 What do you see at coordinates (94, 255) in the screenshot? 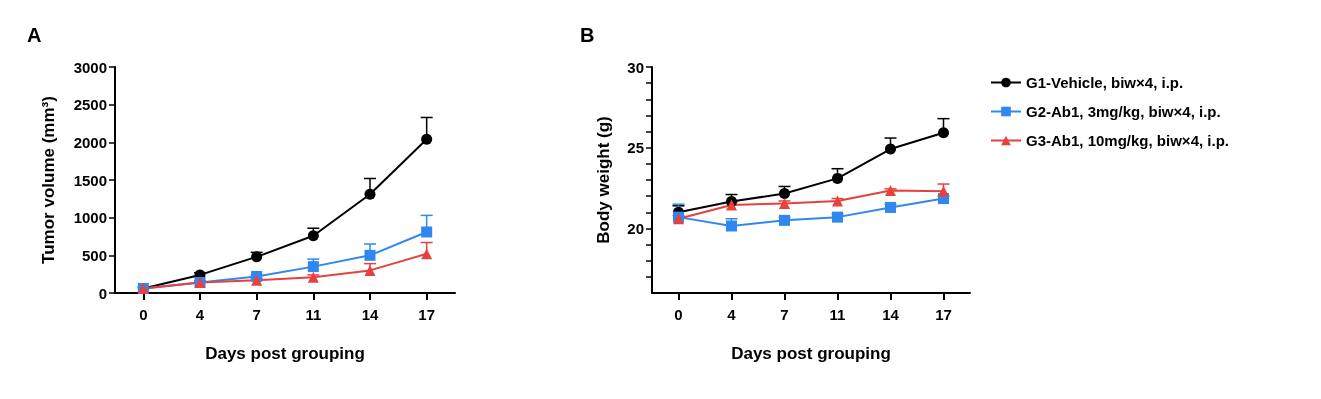
I see `y-tick-label: 500` at bounding box center [94, 255].